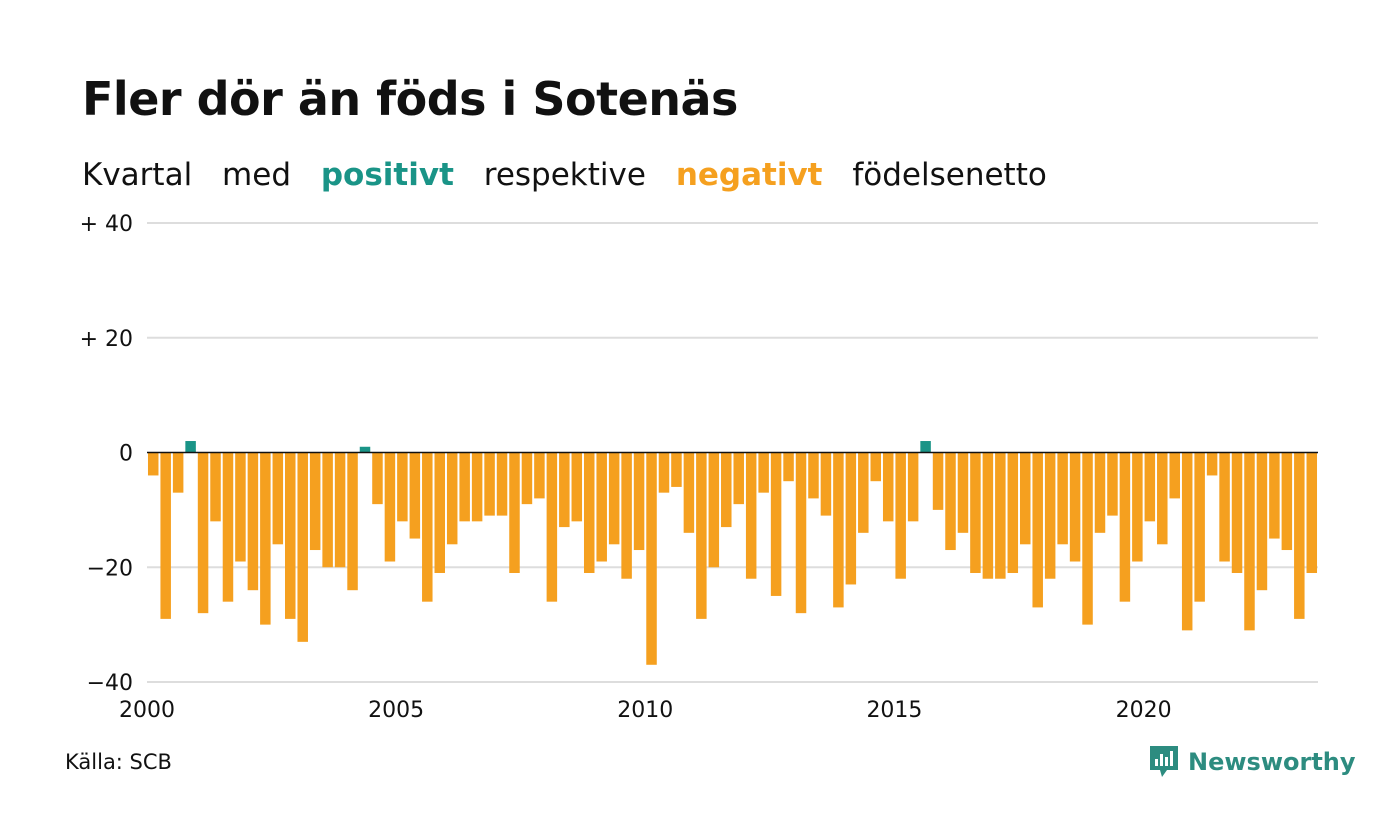 Image resolution: width=1400 pixels, height=840 pixels. What do you see at coordinates (106, 339) in the screenshot?
I see `y-tick-label: + 20` at bounding box center [106, 339].